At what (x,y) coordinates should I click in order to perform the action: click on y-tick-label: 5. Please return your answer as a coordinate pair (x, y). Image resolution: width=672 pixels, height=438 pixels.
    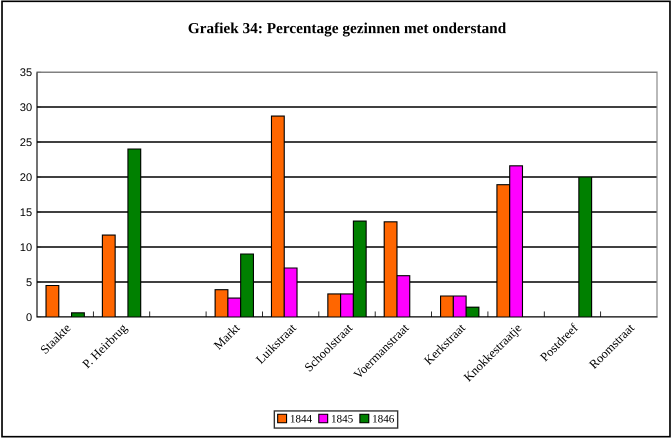
    Looking at the image, I should click on (29, 282).